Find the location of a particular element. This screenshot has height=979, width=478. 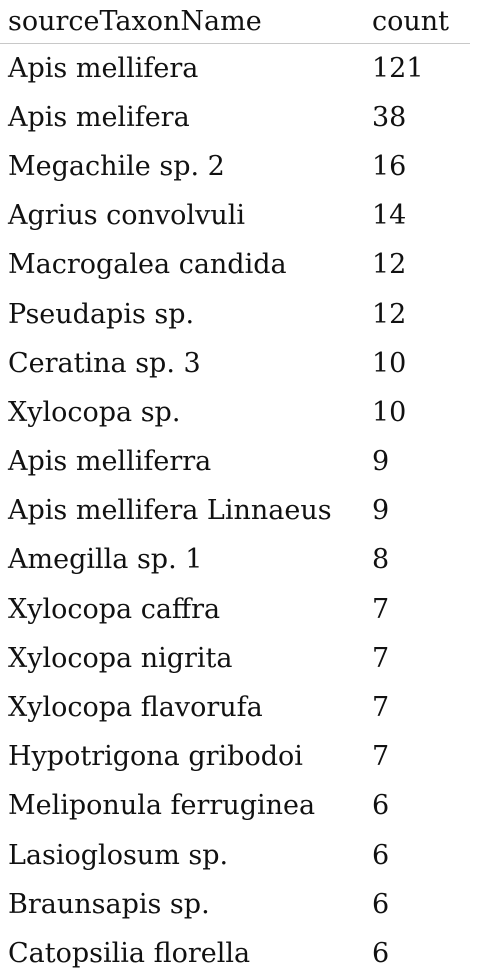

taxon-name-cell: Xylocopa sp. is located at coordinates (94, 412).